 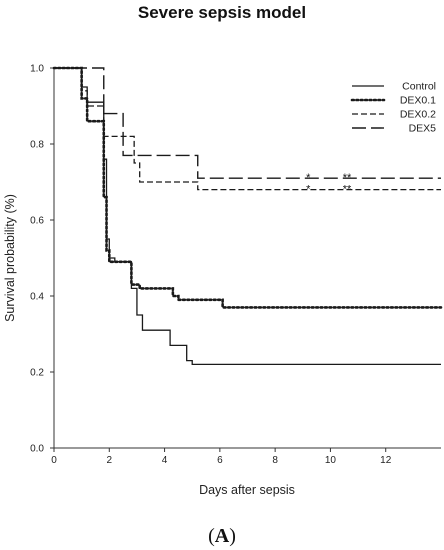 I want to click on x-axis-label: Days after sepsis, so click(x=247, y=490).